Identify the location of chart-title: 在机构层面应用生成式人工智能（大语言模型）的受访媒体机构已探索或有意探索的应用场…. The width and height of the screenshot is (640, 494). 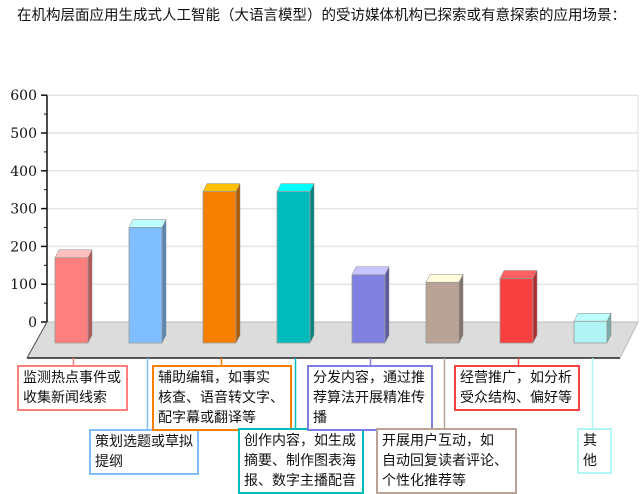
(321, 16).